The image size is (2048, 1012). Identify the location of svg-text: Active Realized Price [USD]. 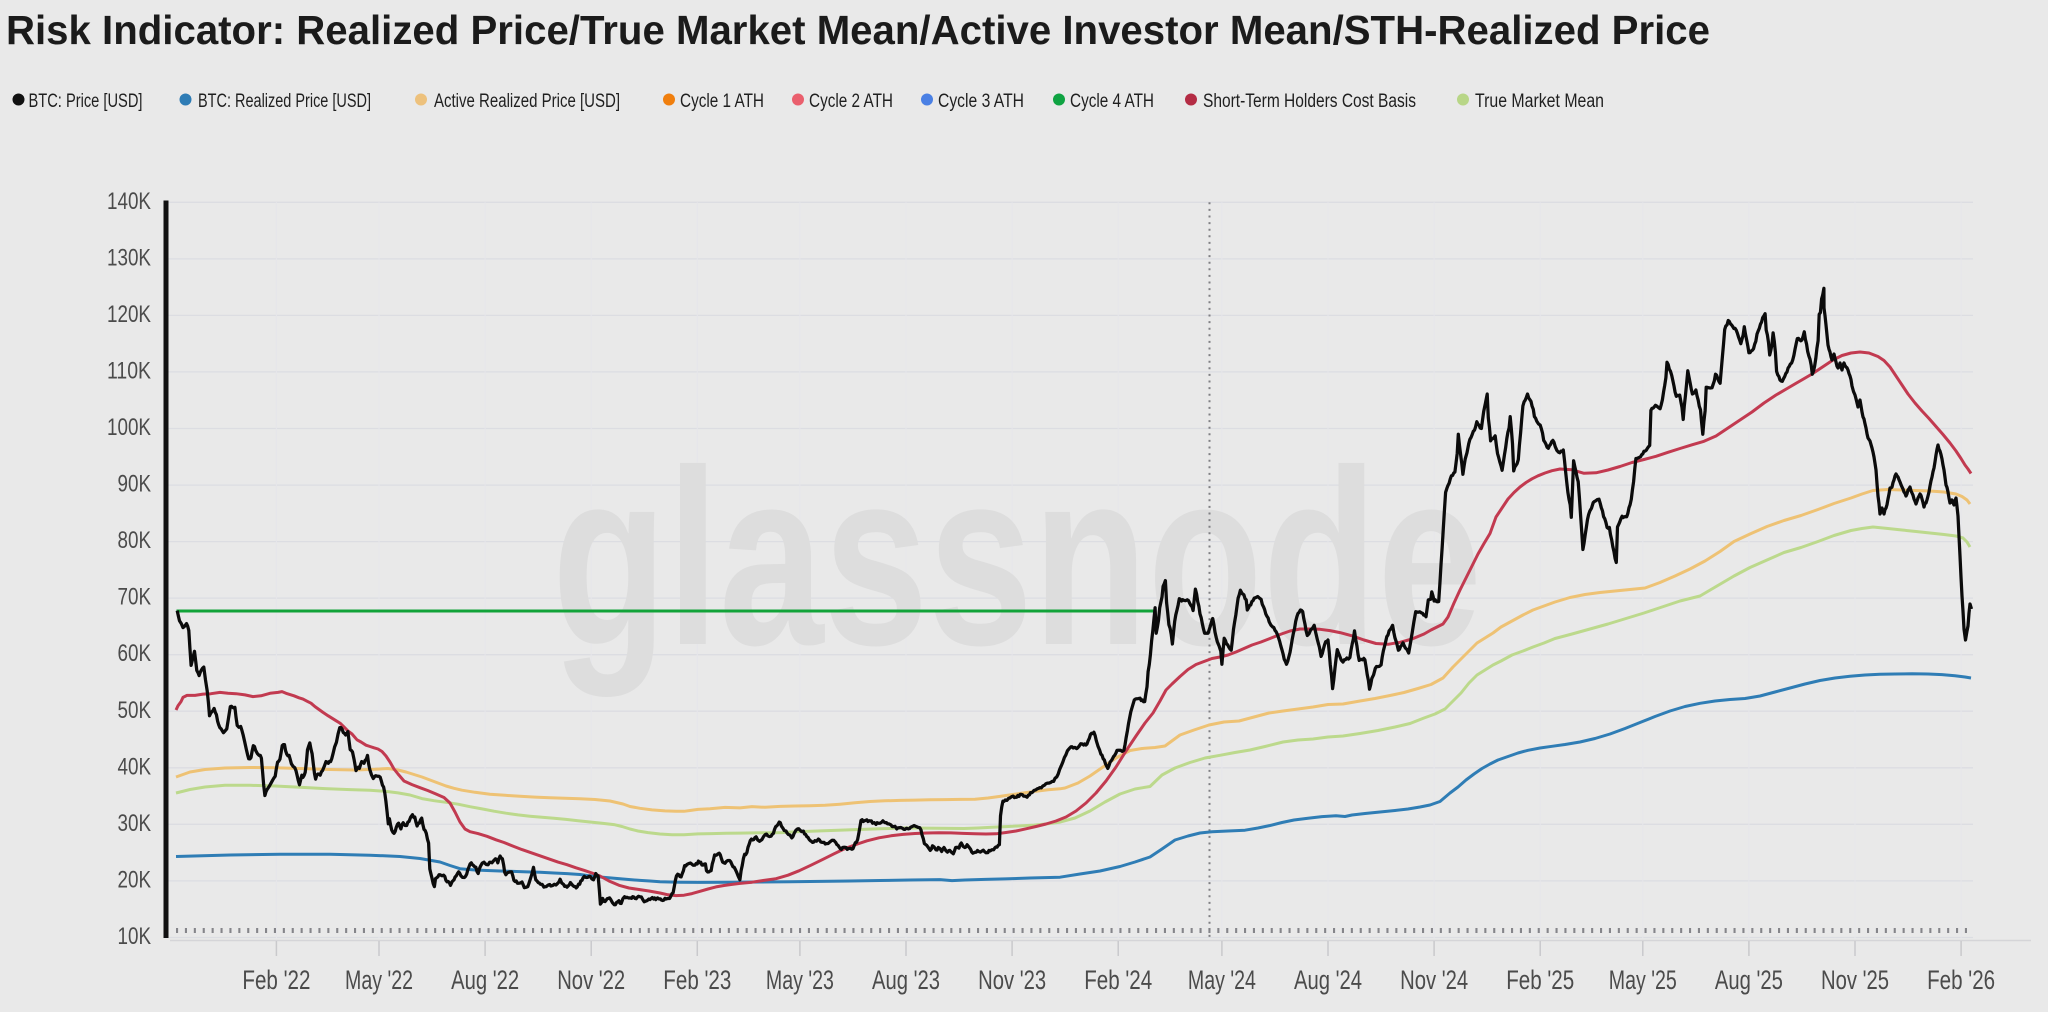
(527, 101).